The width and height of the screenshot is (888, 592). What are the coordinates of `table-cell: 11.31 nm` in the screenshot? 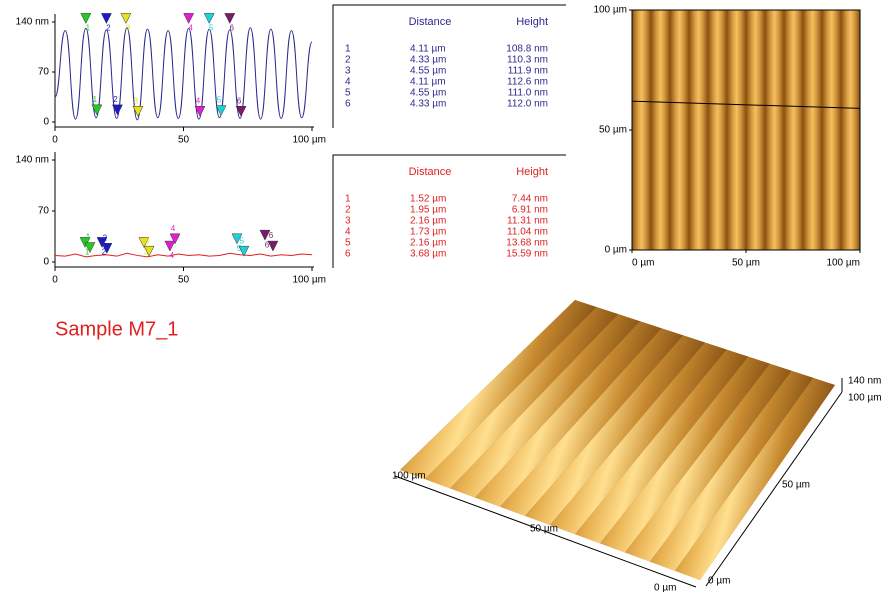 It's located at (527, 221).